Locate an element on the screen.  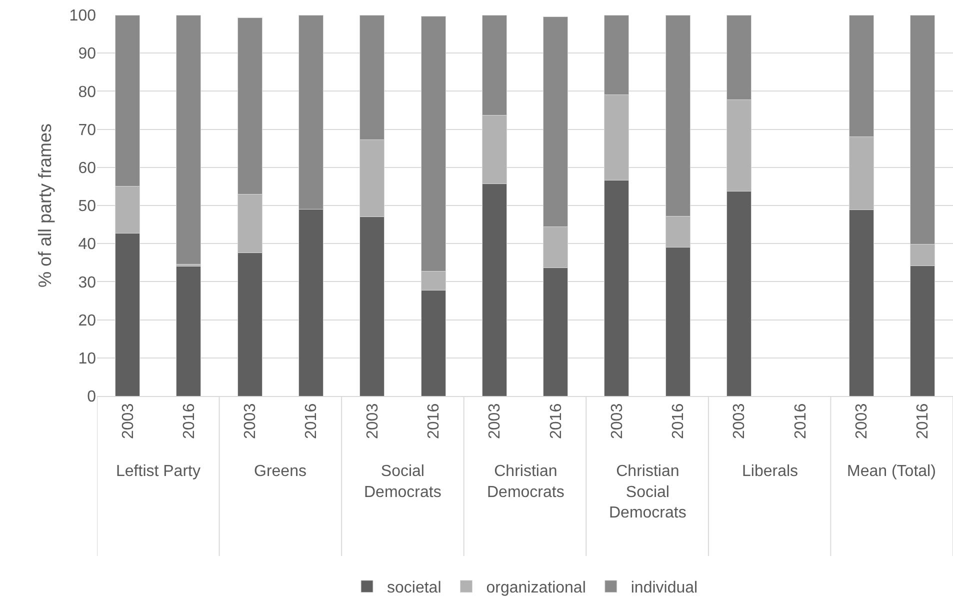
y-tick-label: 100 is located at coordinates (82, 16).